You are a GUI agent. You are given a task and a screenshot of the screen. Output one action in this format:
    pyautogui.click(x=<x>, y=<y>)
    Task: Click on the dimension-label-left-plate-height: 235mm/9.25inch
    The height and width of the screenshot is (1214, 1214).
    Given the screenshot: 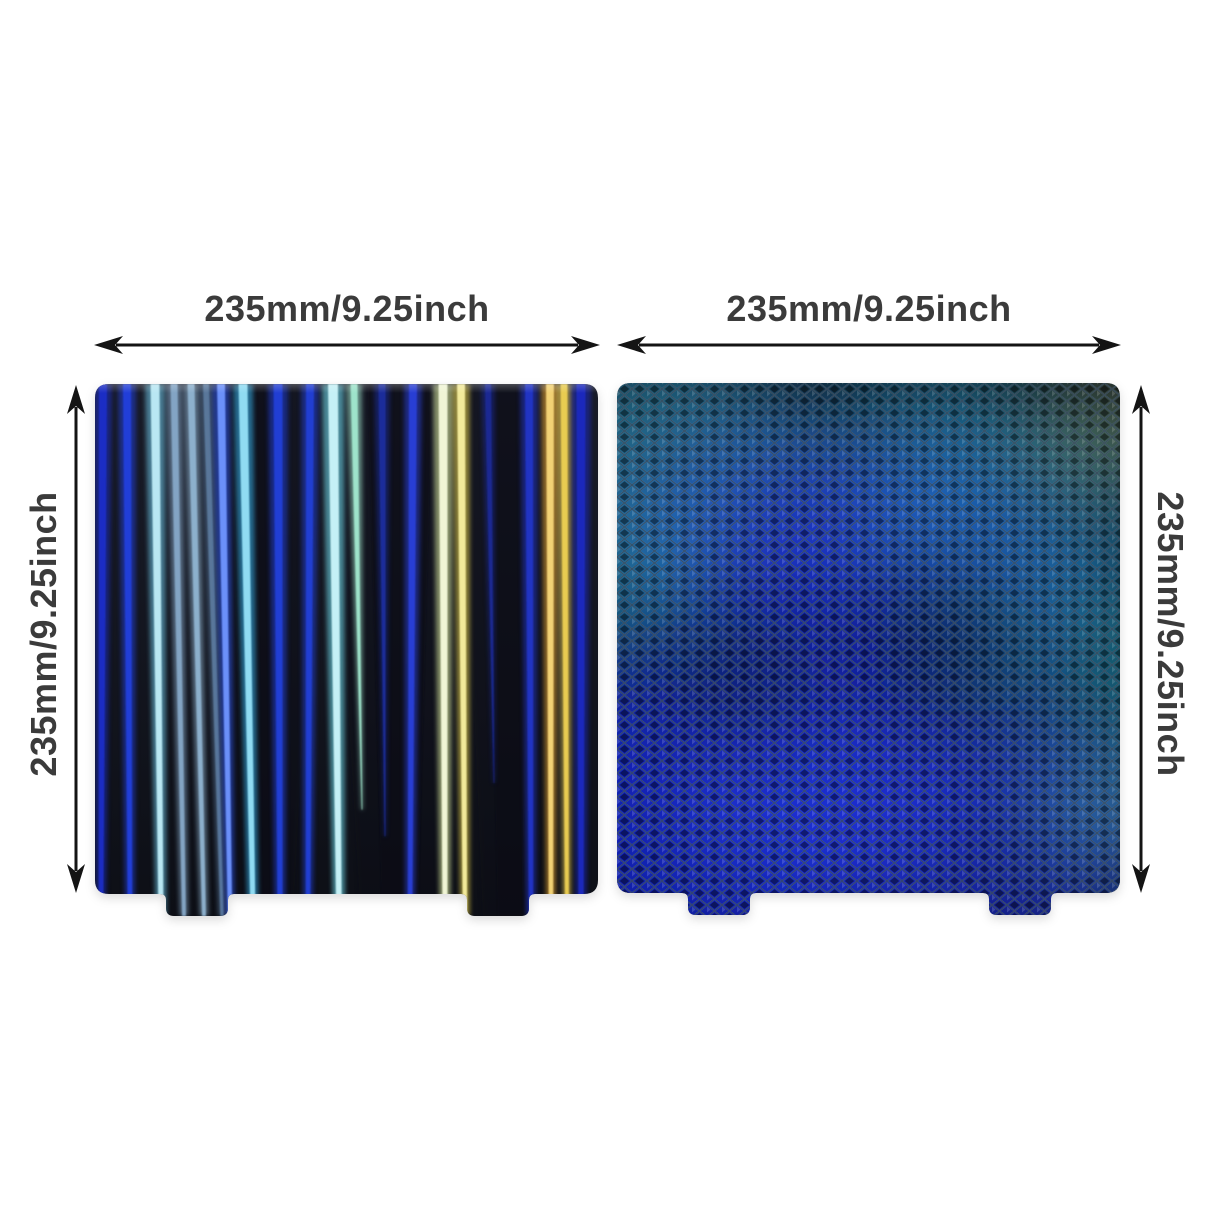 What is the action you would take?
    pyautogui.click(x=43, y=634)
    